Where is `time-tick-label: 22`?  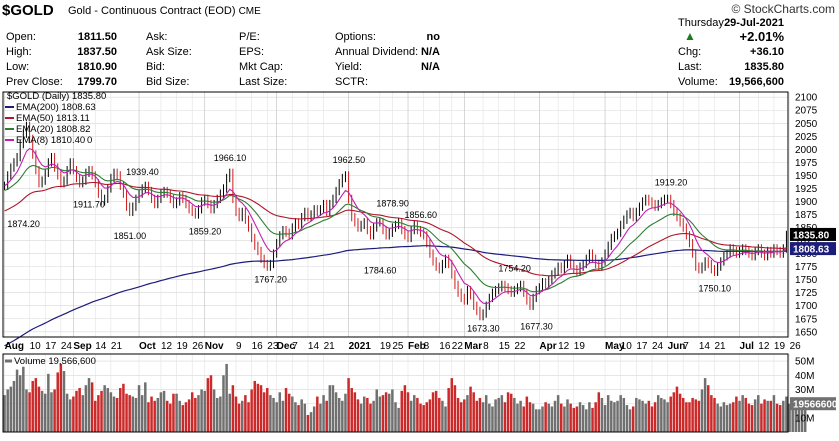
time-tick-label: 22 is located at coordinates (458, 346).